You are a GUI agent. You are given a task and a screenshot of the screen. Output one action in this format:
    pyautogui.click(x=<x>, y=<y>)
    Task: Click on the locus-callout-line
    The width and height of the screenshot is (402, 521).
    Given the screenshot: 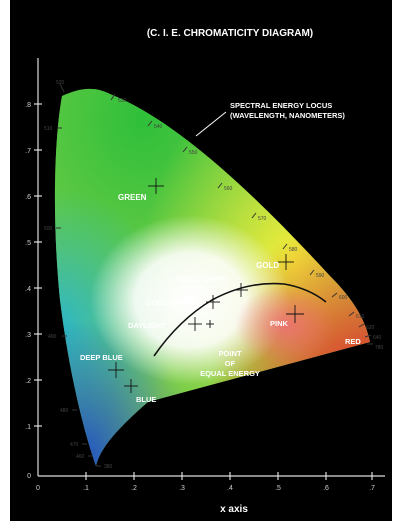 What is the action you would take?
    pyautogui.click(x=211, y=124)
    